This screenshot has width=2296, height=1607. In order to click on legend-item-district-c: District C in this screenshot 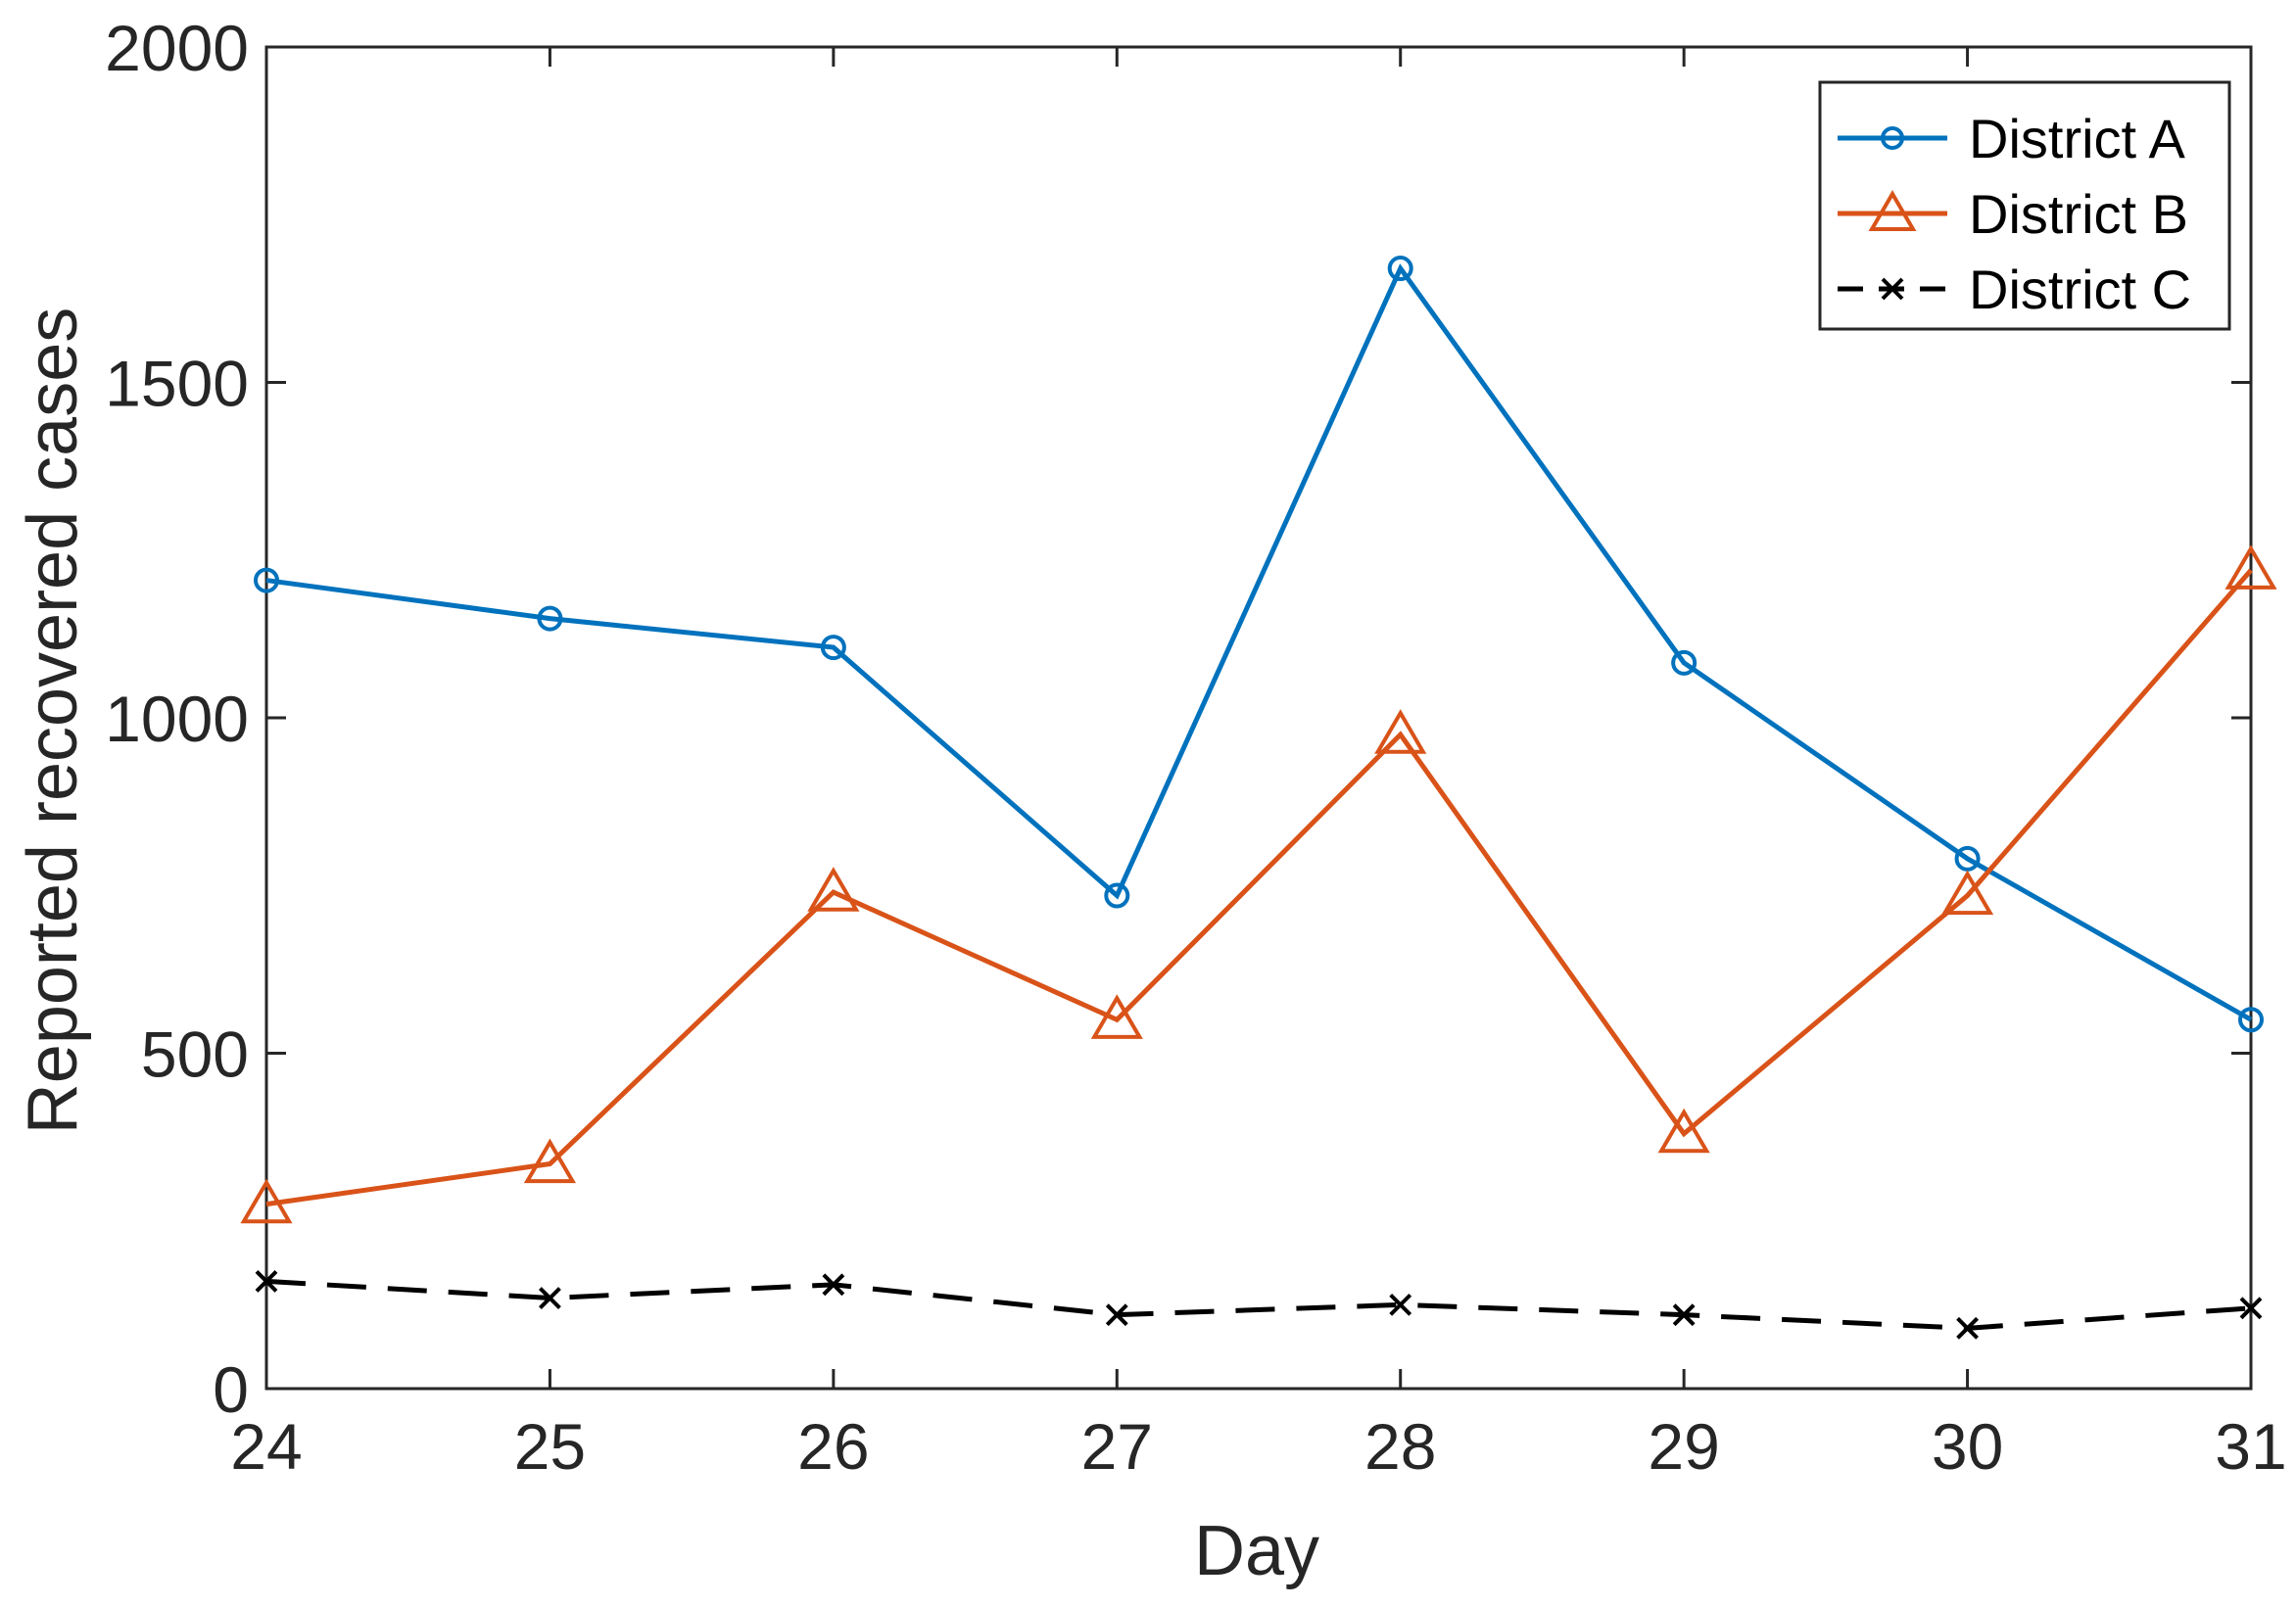, I will do `click(2015, 289)`.